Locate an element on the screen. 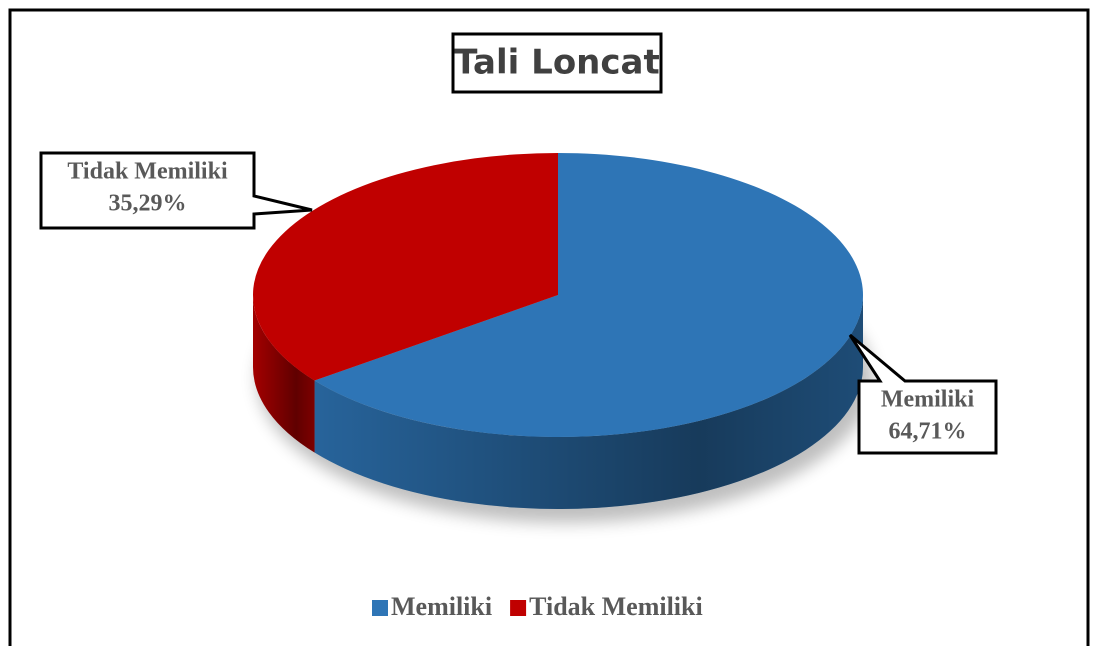 The image size is (1097, 646). data-label-category: Memiliki is located at coordinates (928, 400).